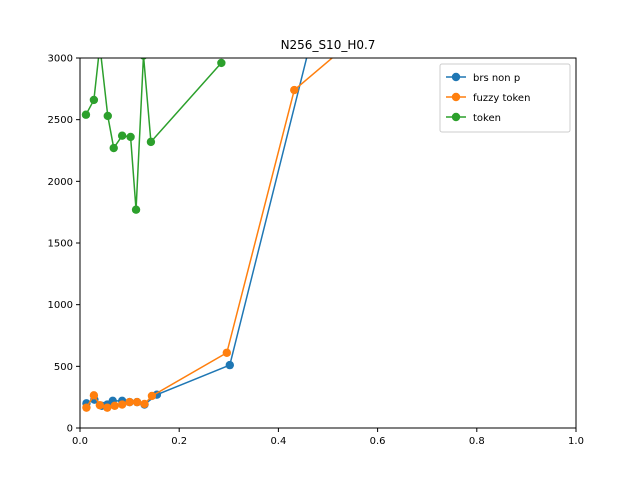 The width and height of the screenshot is (640, 480). I want to click on legend-label-brs-non-p: brs non p, so click(496, 78).